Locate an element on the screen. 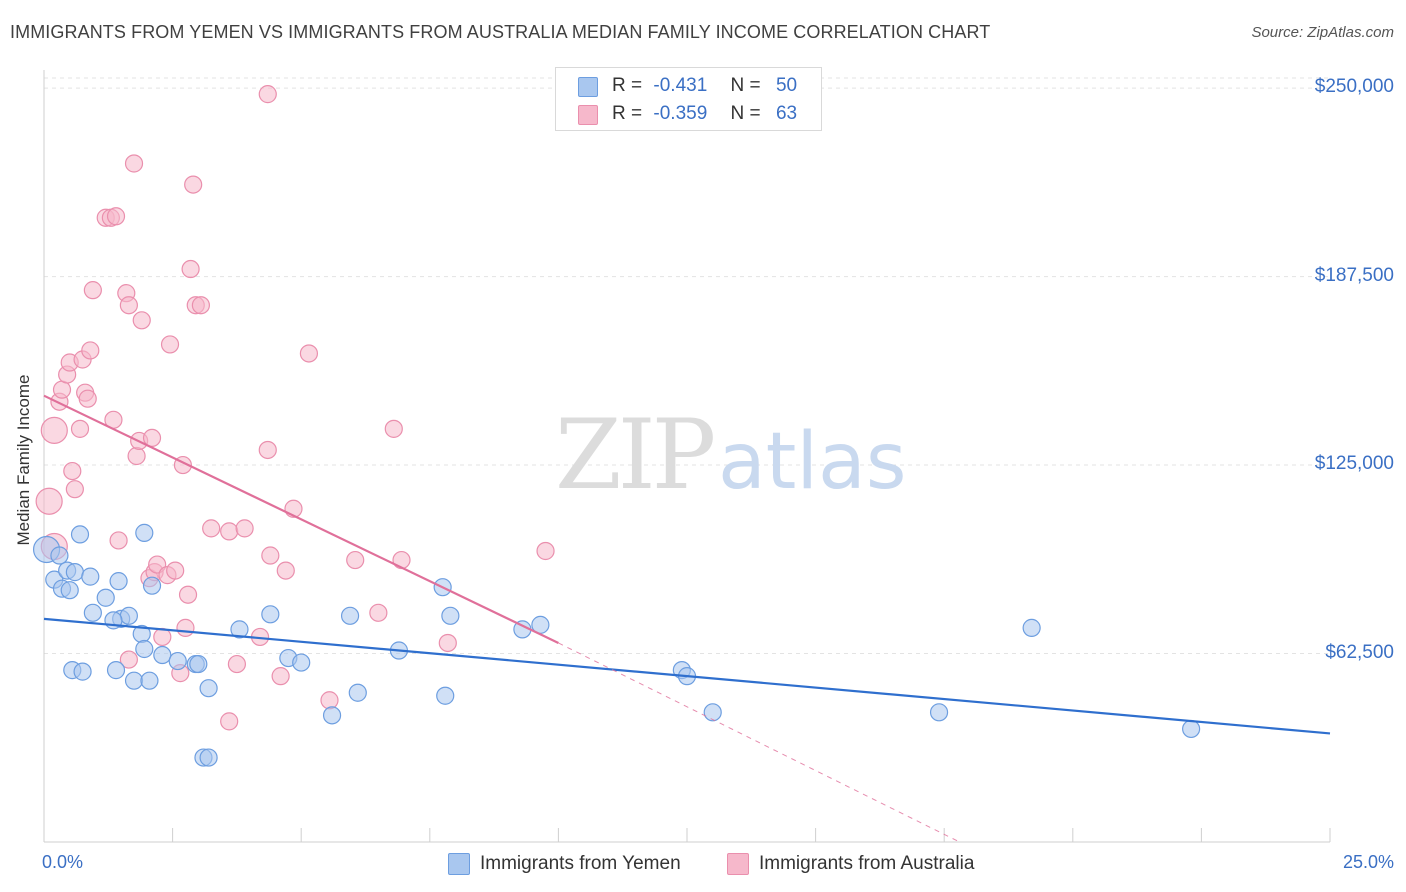 The image size is (1406, 892). legend-yemen-n-label: N = is located at coordinates (745, 85).